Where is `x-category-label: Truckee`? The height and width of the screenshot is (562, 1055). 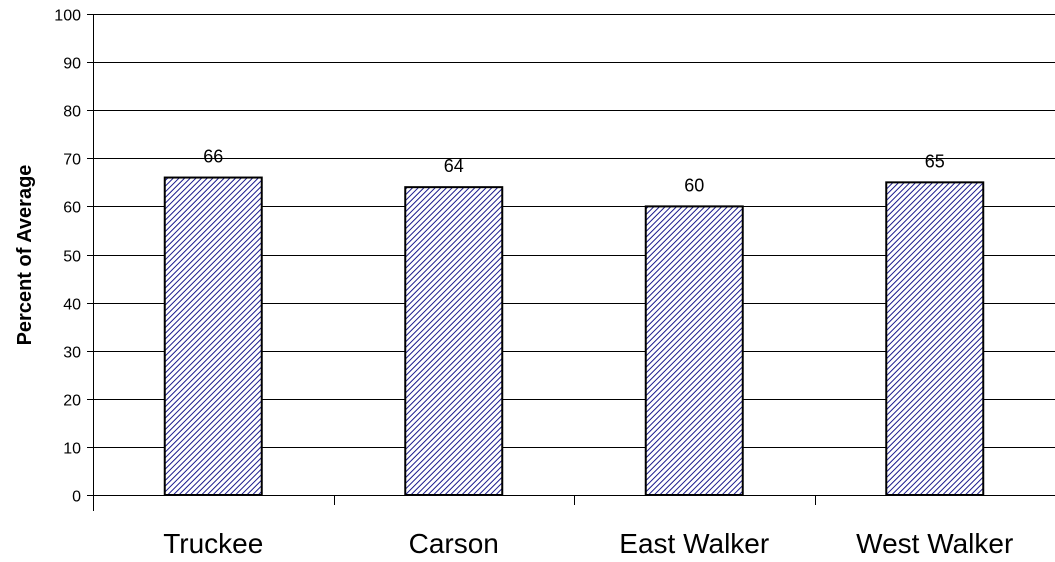
x-category-label: Truckee is located at coordinates (213, 543).